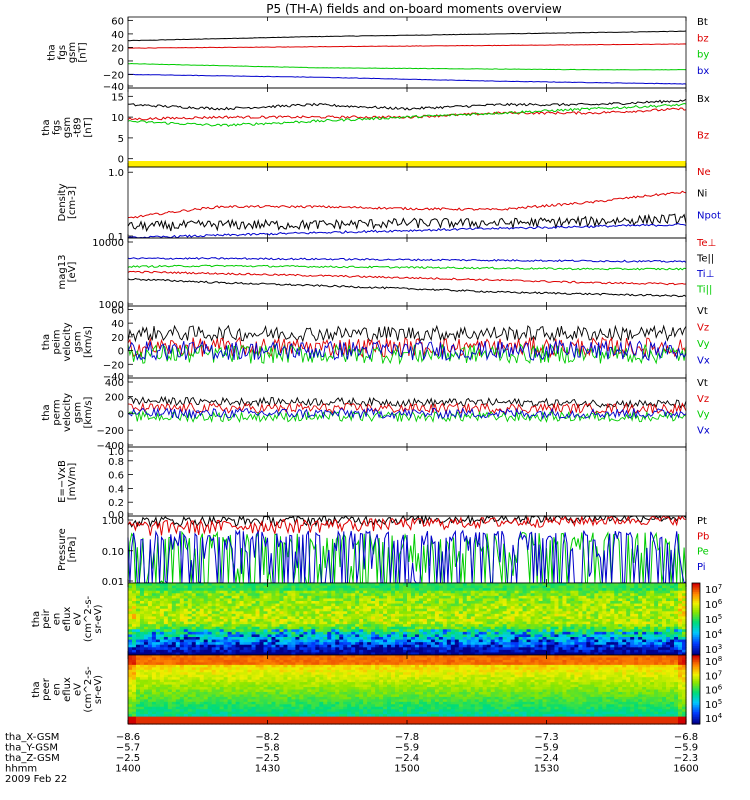 The image size is (750, 800). I want to click on legend-Bt: Bt, so click(702, 22).